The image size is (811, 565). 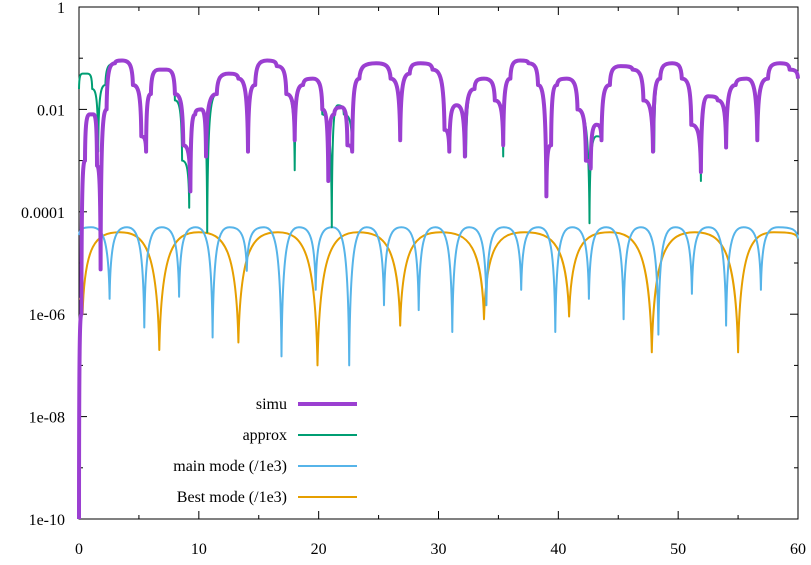 I want to click on y-tick-label: 1e-08, so click(x=47, y=418).